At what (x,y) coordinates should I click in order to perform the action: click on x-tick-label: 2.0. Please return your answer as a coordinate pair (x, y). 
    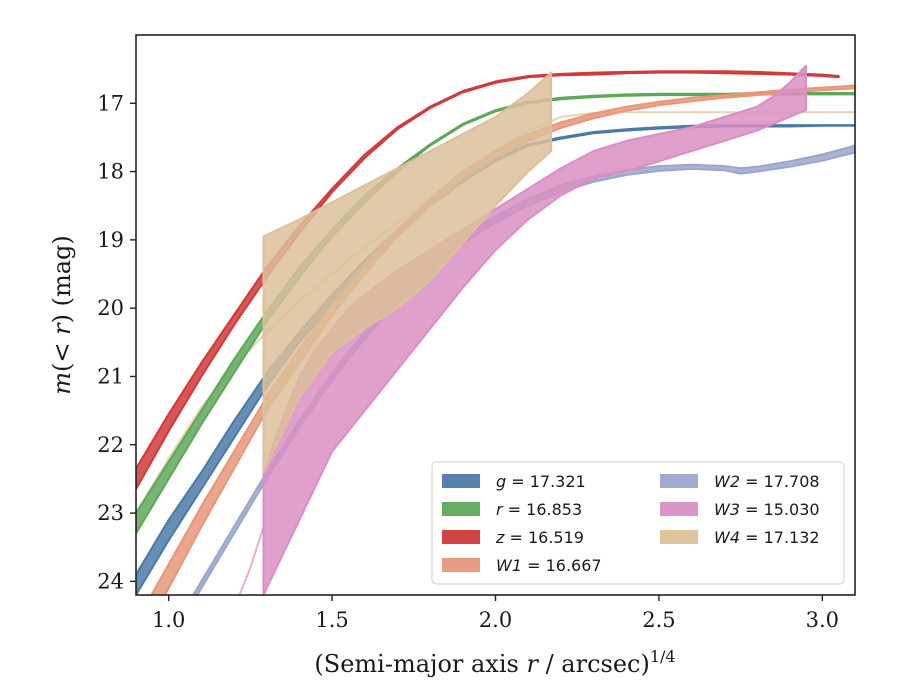
    Looking at the image, I should click on (495, 620).